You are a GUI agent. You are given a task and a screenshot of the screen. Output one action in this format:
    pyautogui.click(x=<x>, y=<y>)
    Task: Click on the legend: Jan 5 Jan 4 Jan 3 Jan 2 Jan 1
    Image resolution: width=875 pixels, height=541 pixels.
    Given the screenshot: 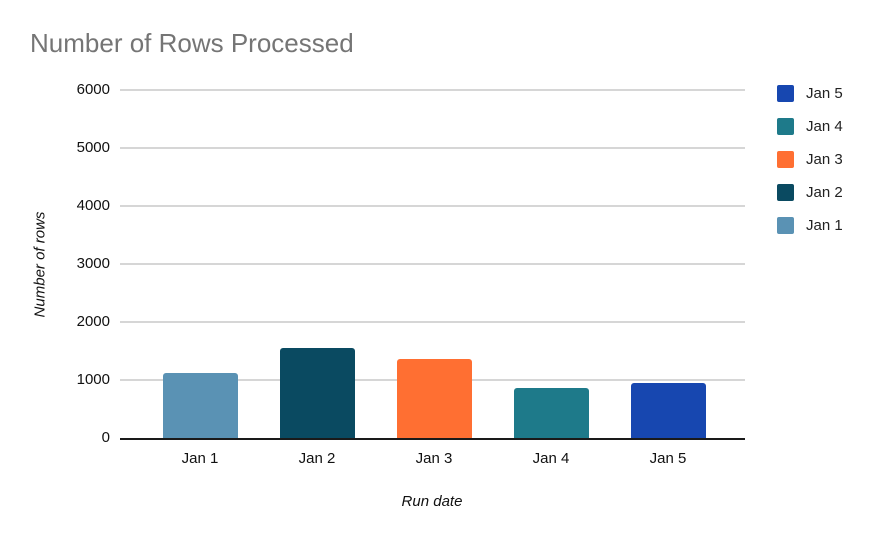 What is the action you would take?
    pyautogui.click(x=810, y=159)
    